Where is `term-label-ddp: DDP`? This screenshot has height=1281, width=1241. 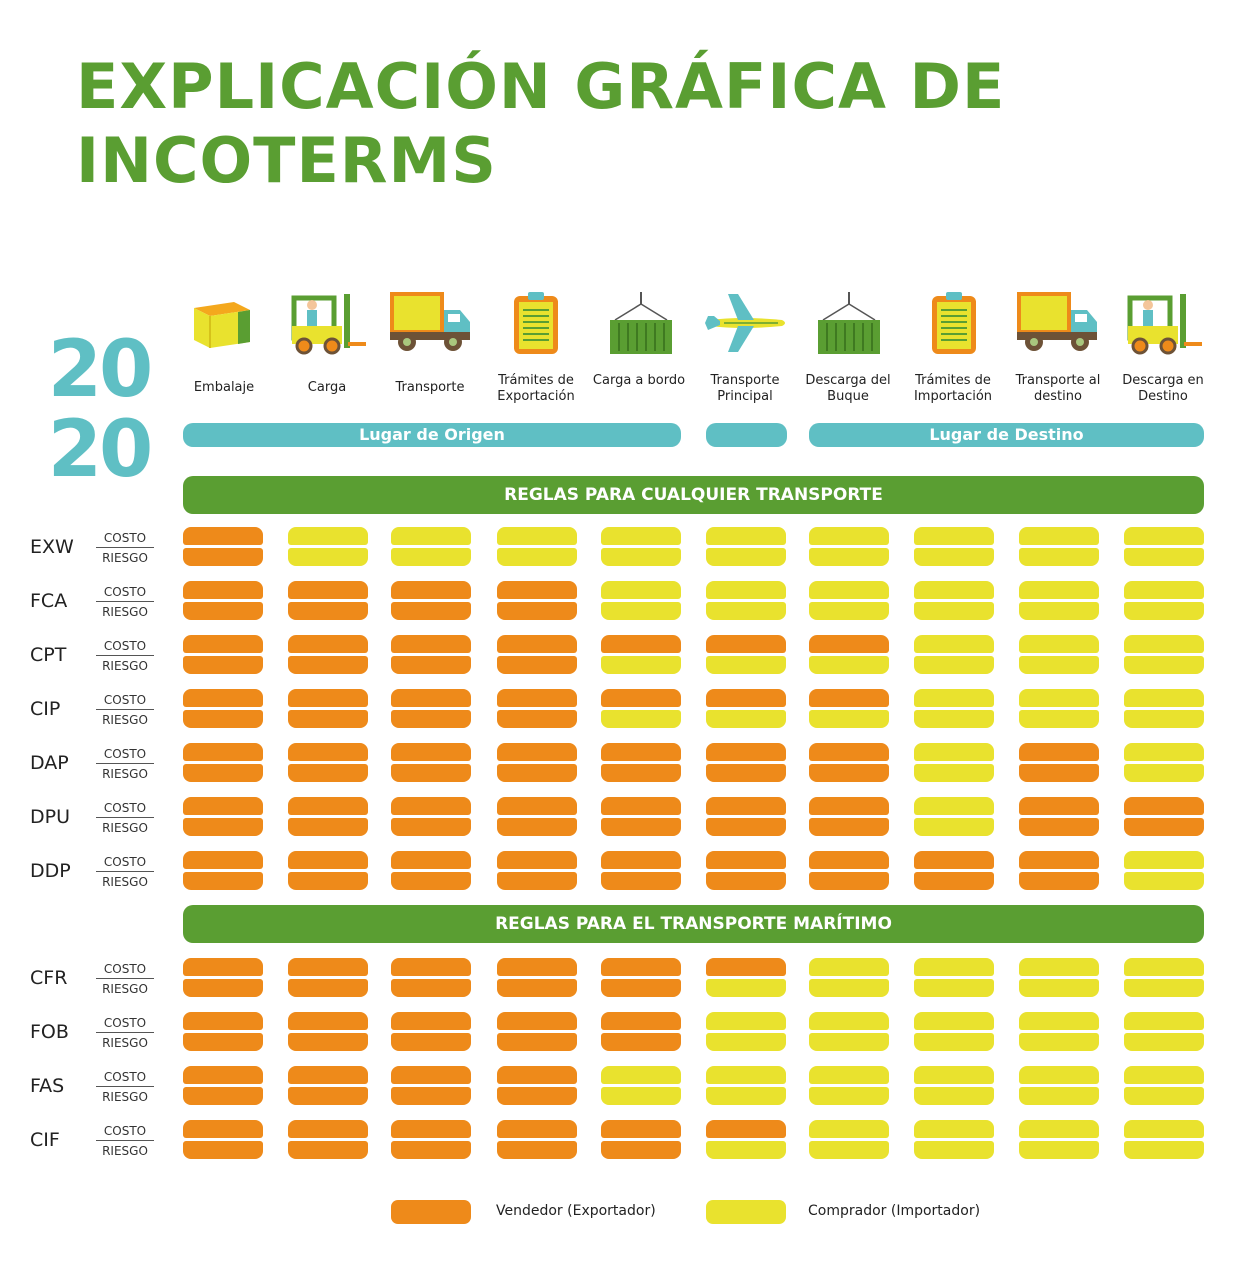
term-label-ddp: DDP is located at coordinates (50, 871).